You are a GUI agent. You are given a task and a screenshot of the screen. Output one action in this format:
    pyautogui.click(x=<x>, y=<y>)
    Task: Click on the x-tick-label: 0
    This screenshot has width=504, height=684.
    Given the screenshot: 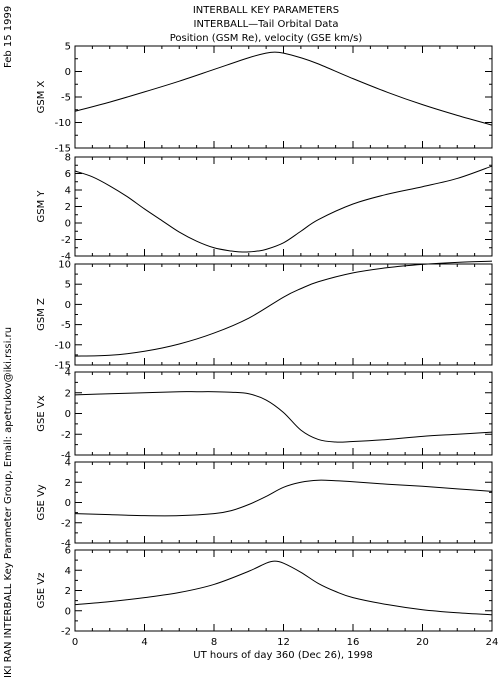 What is the action you would take?
    pyautogui.click(x=75, y=642)
    